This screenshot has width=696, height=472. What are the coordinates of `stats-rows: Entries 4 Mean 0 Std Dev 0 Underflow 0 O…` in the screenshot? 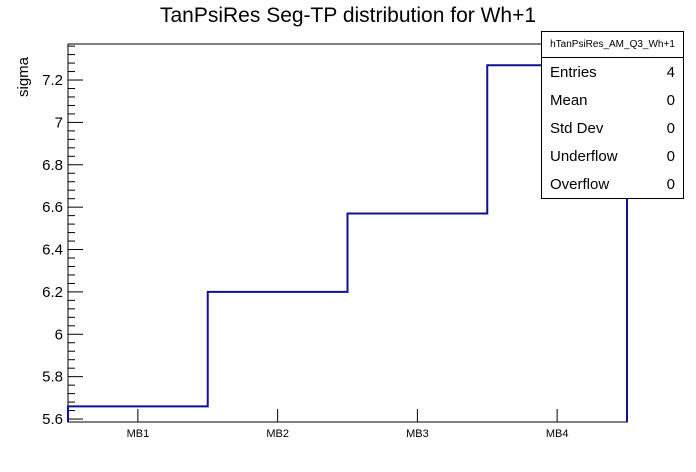 It's located at (612, 128).